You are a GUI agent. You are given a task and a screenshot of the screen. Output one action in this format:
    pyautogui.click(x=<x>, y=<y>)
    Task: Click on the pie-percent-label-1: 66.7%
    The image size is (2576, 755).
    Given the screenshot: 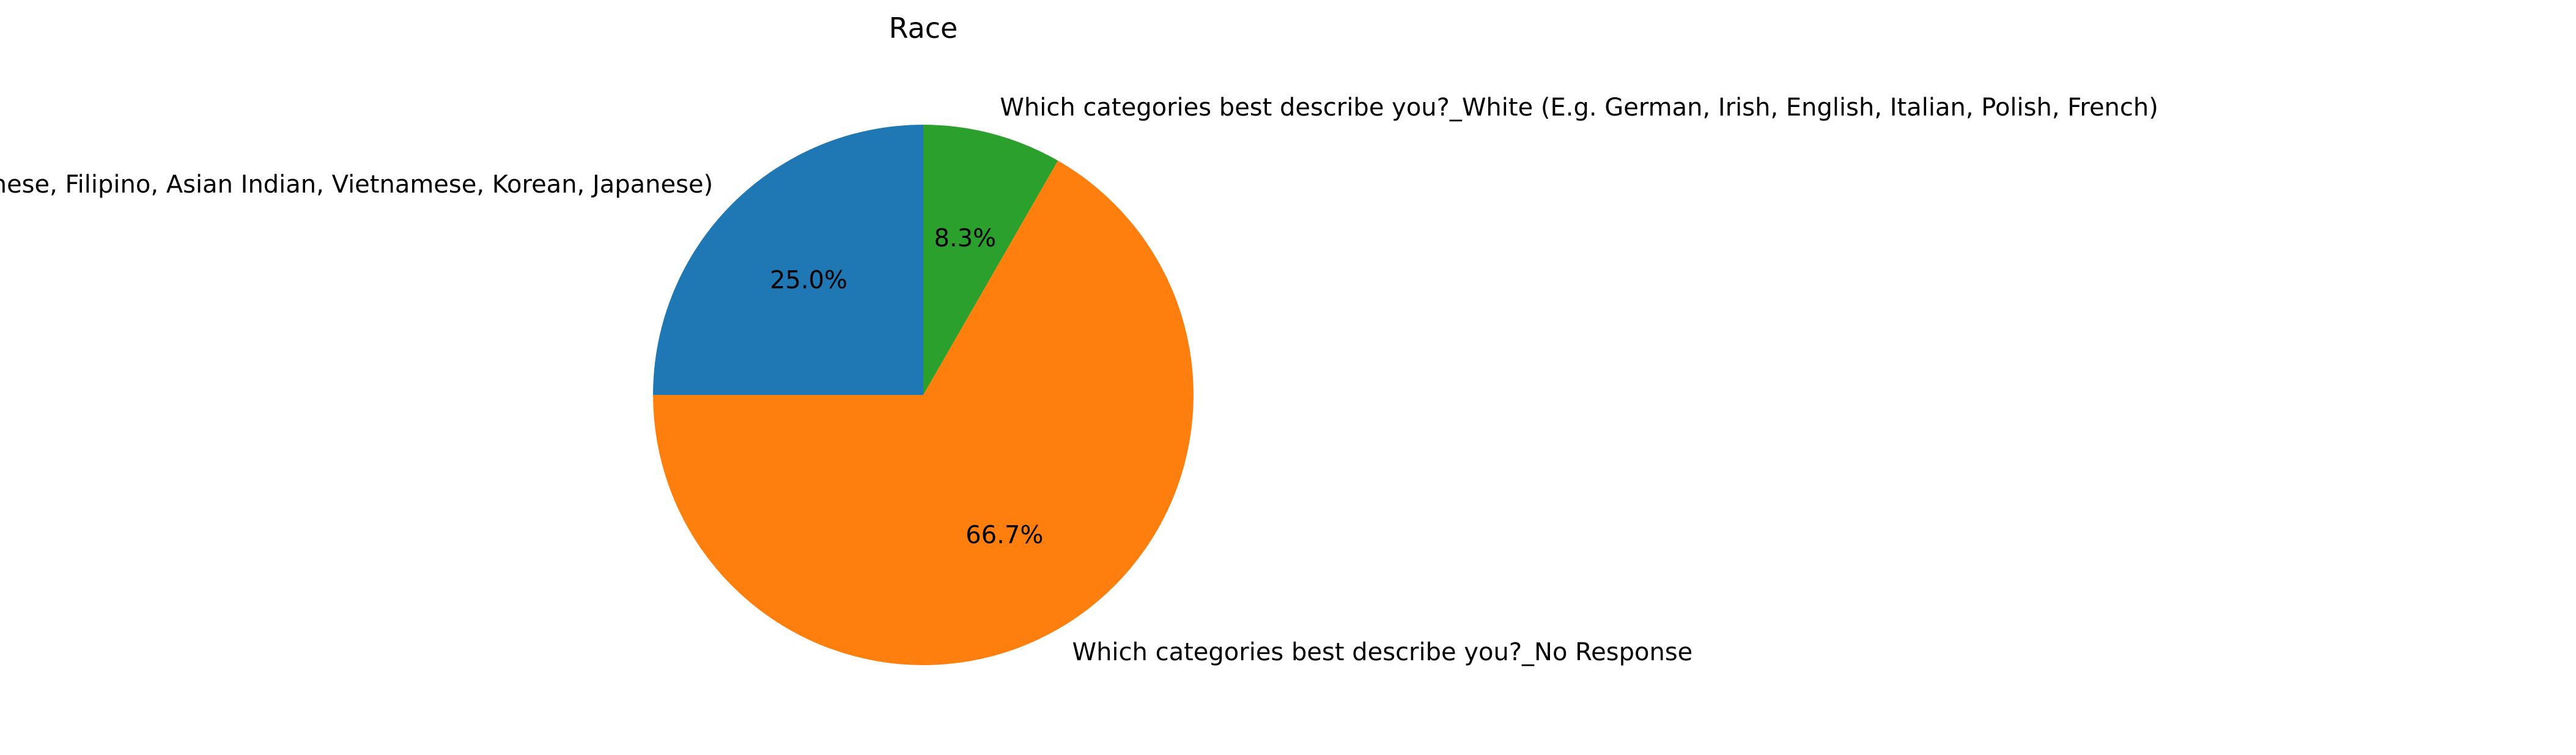 What is the action you would take?
    pyautogui.click(x=1004, y=535)
    